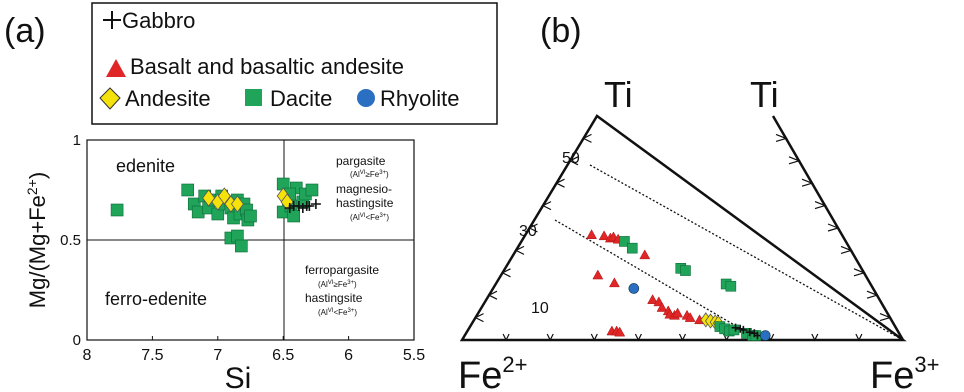 This screenshot has height=392, width=964. Describe the element at coordinates (904, 372) in the screenshot. I see `vertex-label-fe3: Fe3+` at that location.